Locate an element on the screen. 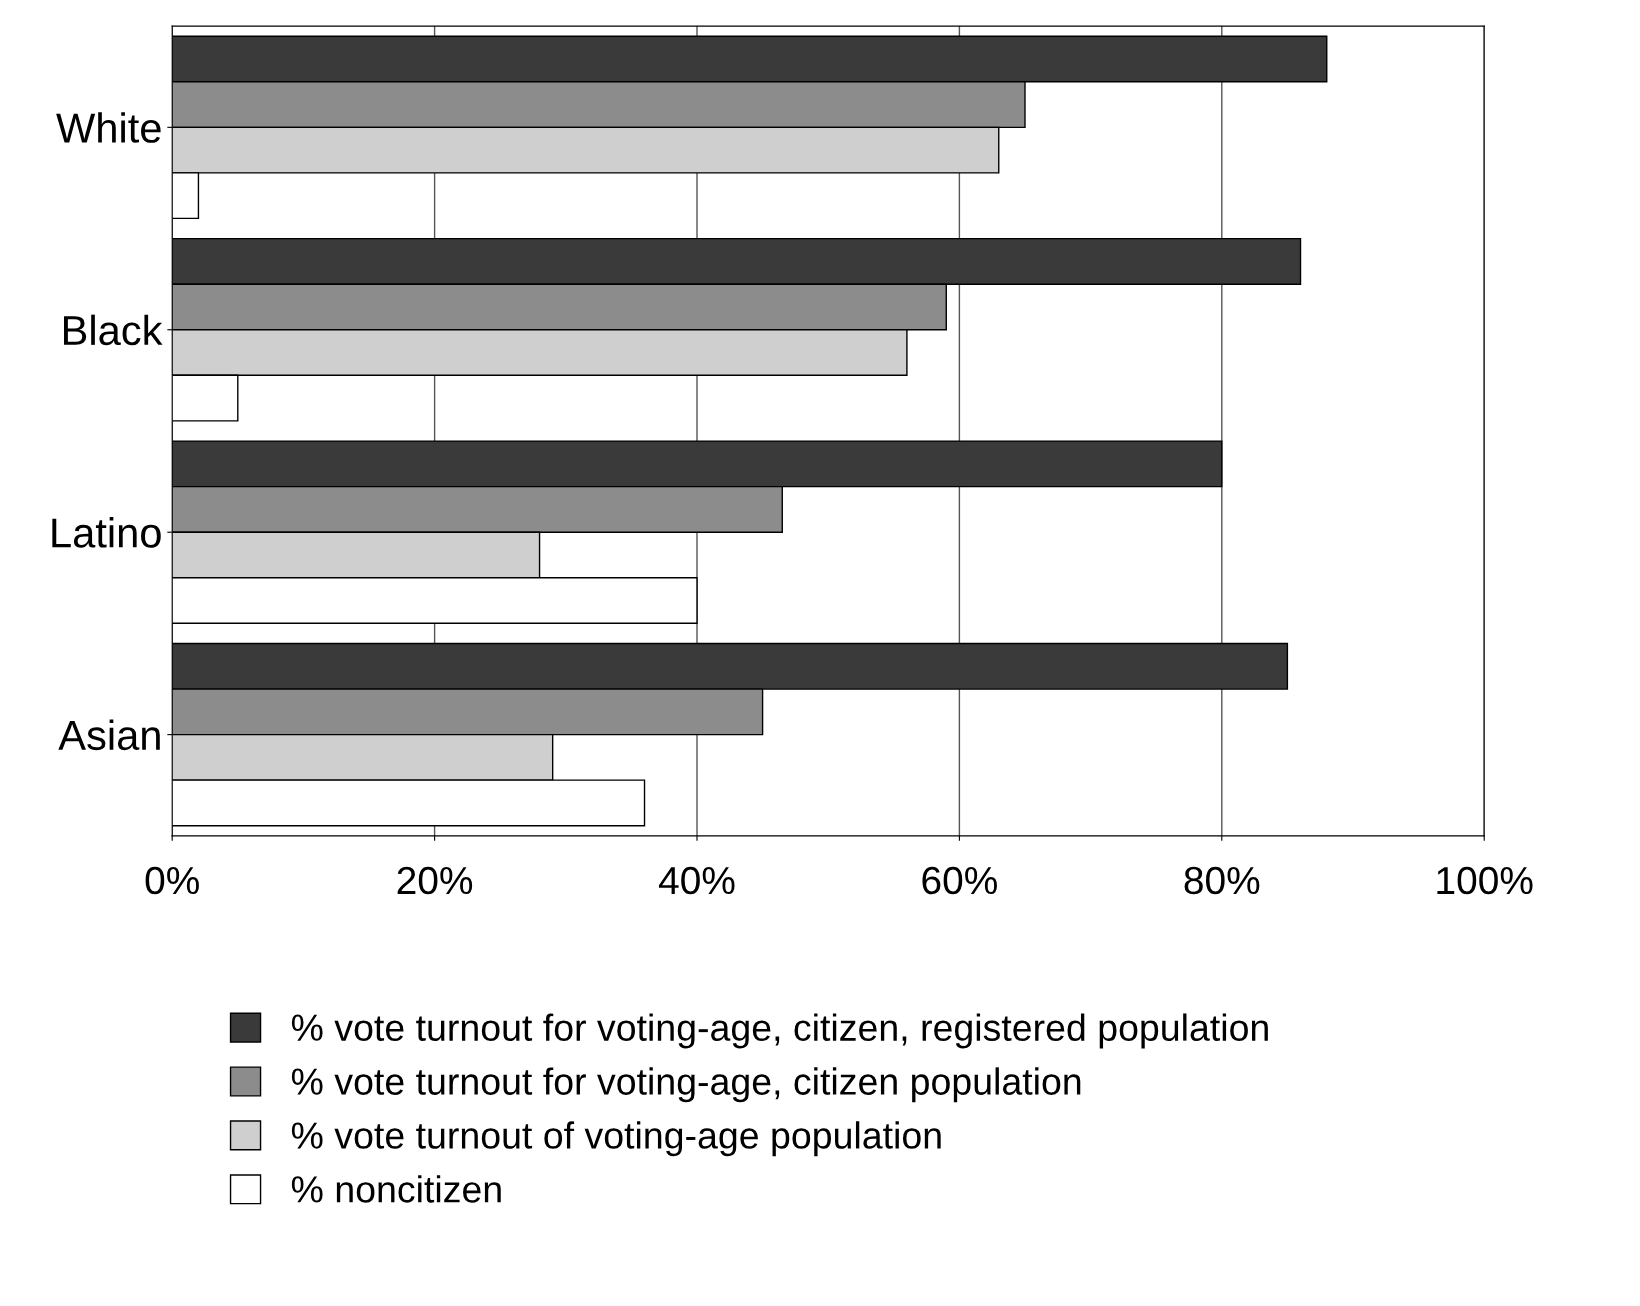 The height and width of the screenshot is (1306, 1640). x-tick-label: 80% is located at coordinates (1222, 880).